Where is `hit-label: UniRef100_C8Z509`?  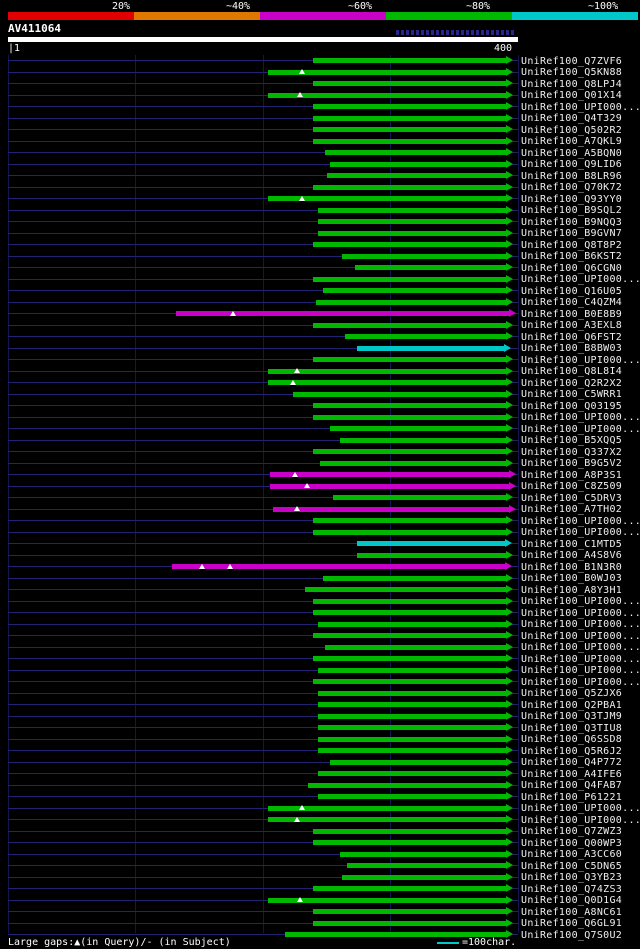 hit-label: UniRef100_C8Z509 is located at coordinates (572, 486).